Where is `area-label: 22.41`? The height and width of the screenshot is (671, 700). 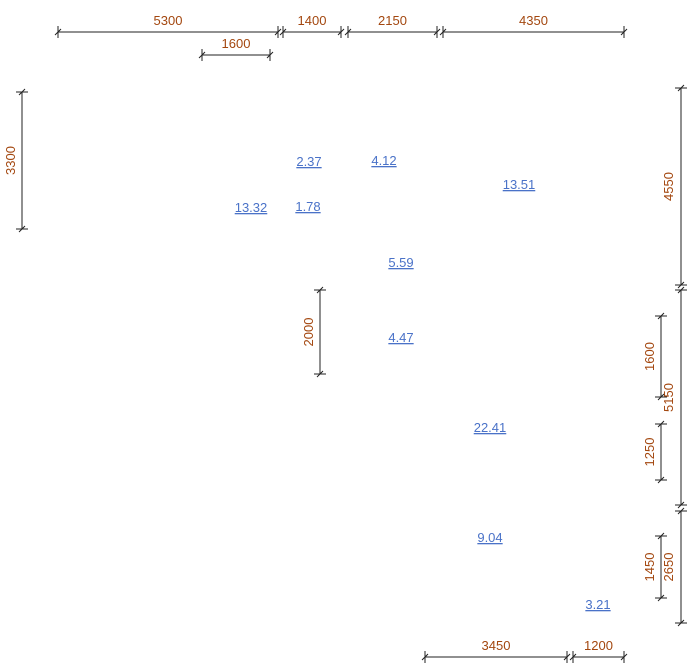 area-label: 22.41 is located at coordinates (490, 427).